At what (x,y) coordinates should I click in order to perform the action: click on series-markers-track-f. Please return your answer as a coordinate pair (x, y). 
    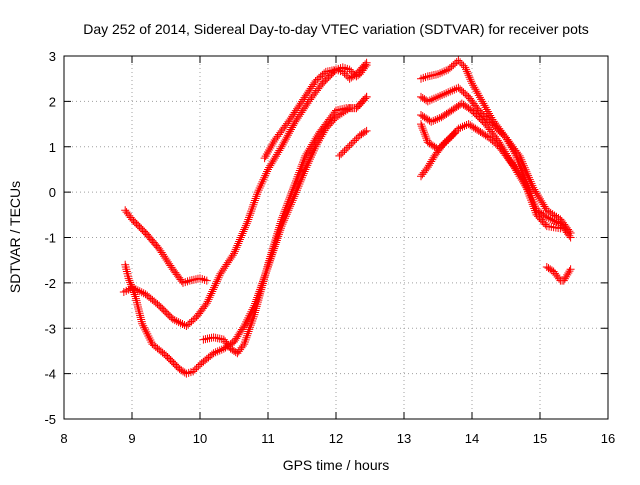
    Looking at the image, I should click on (353, 143).